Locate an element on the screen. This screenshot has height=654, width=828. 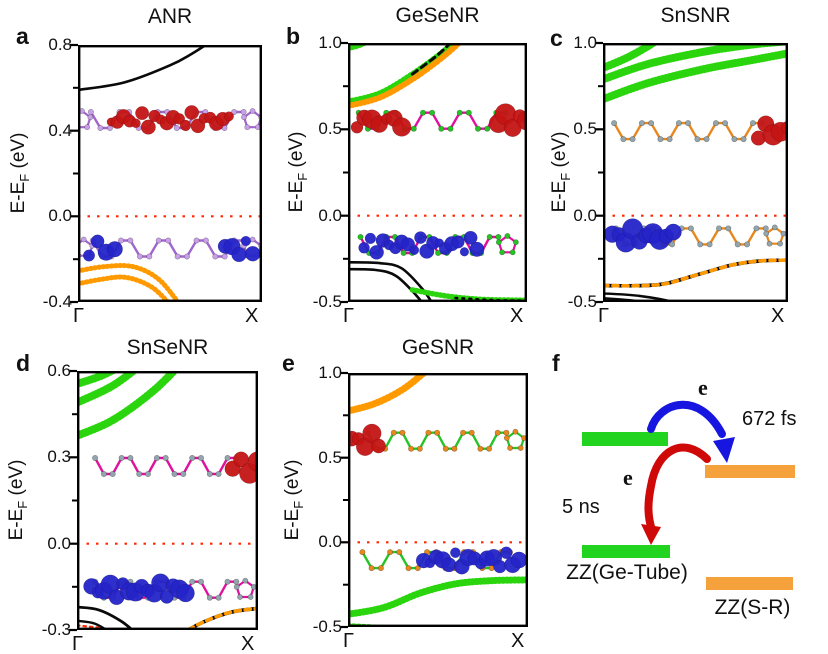
y-tick-label: -0.3 is located at coordinates (56, 629).